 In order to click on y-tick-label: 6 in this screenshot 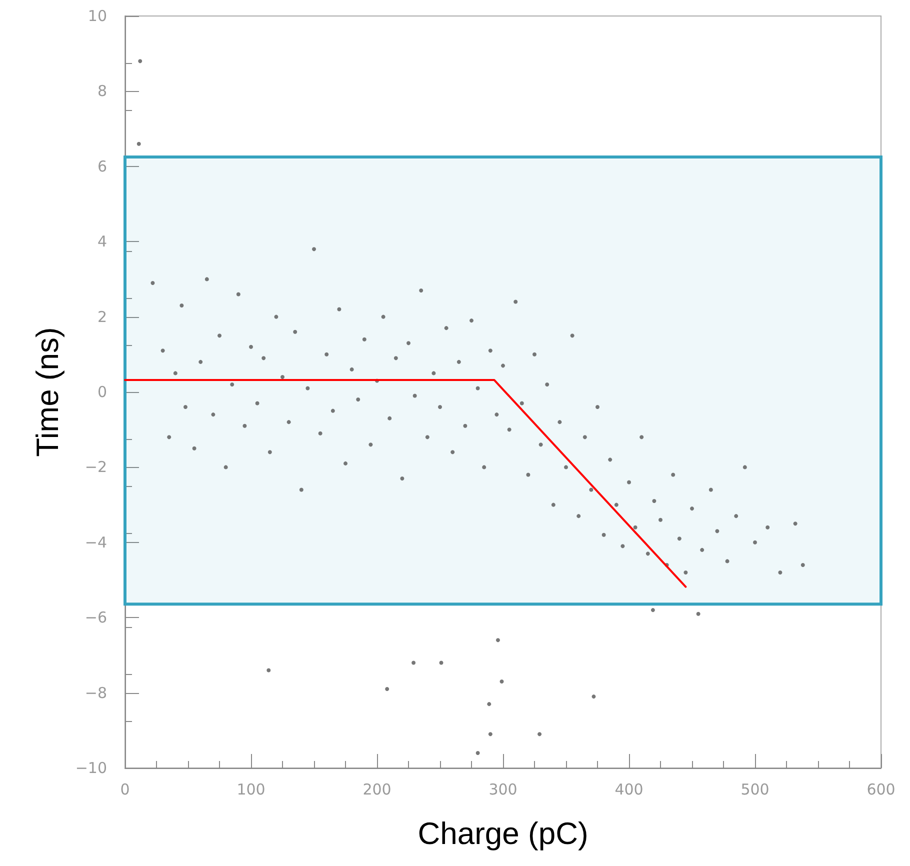, I will do `click(102, 166)`.